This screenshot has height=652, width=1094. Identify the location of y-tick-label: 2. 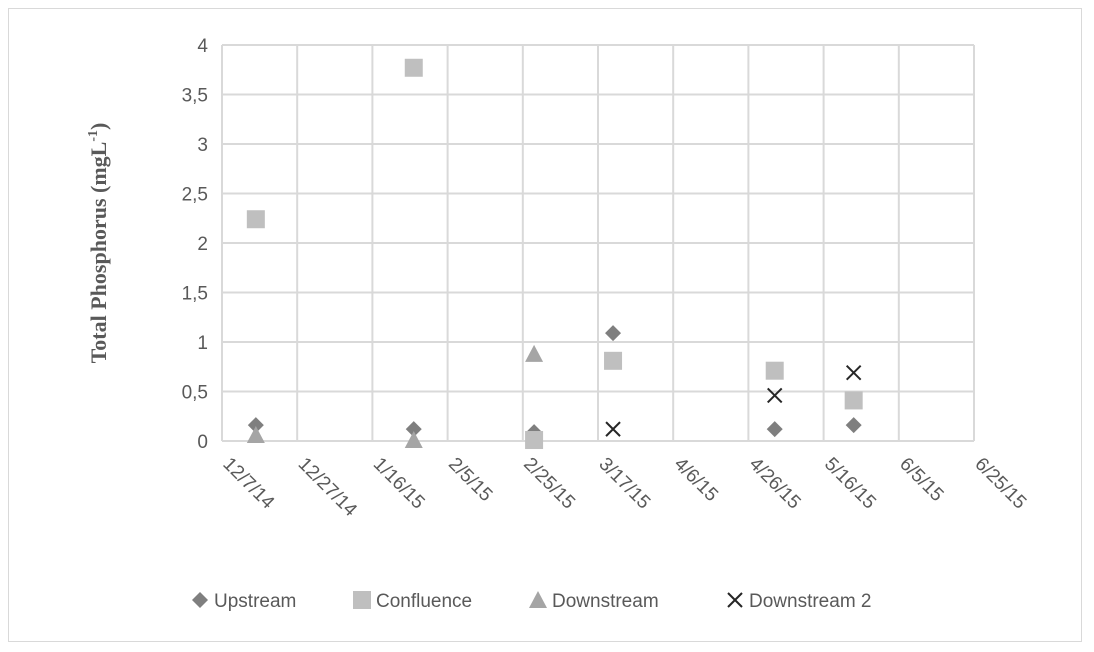
(202, 244).